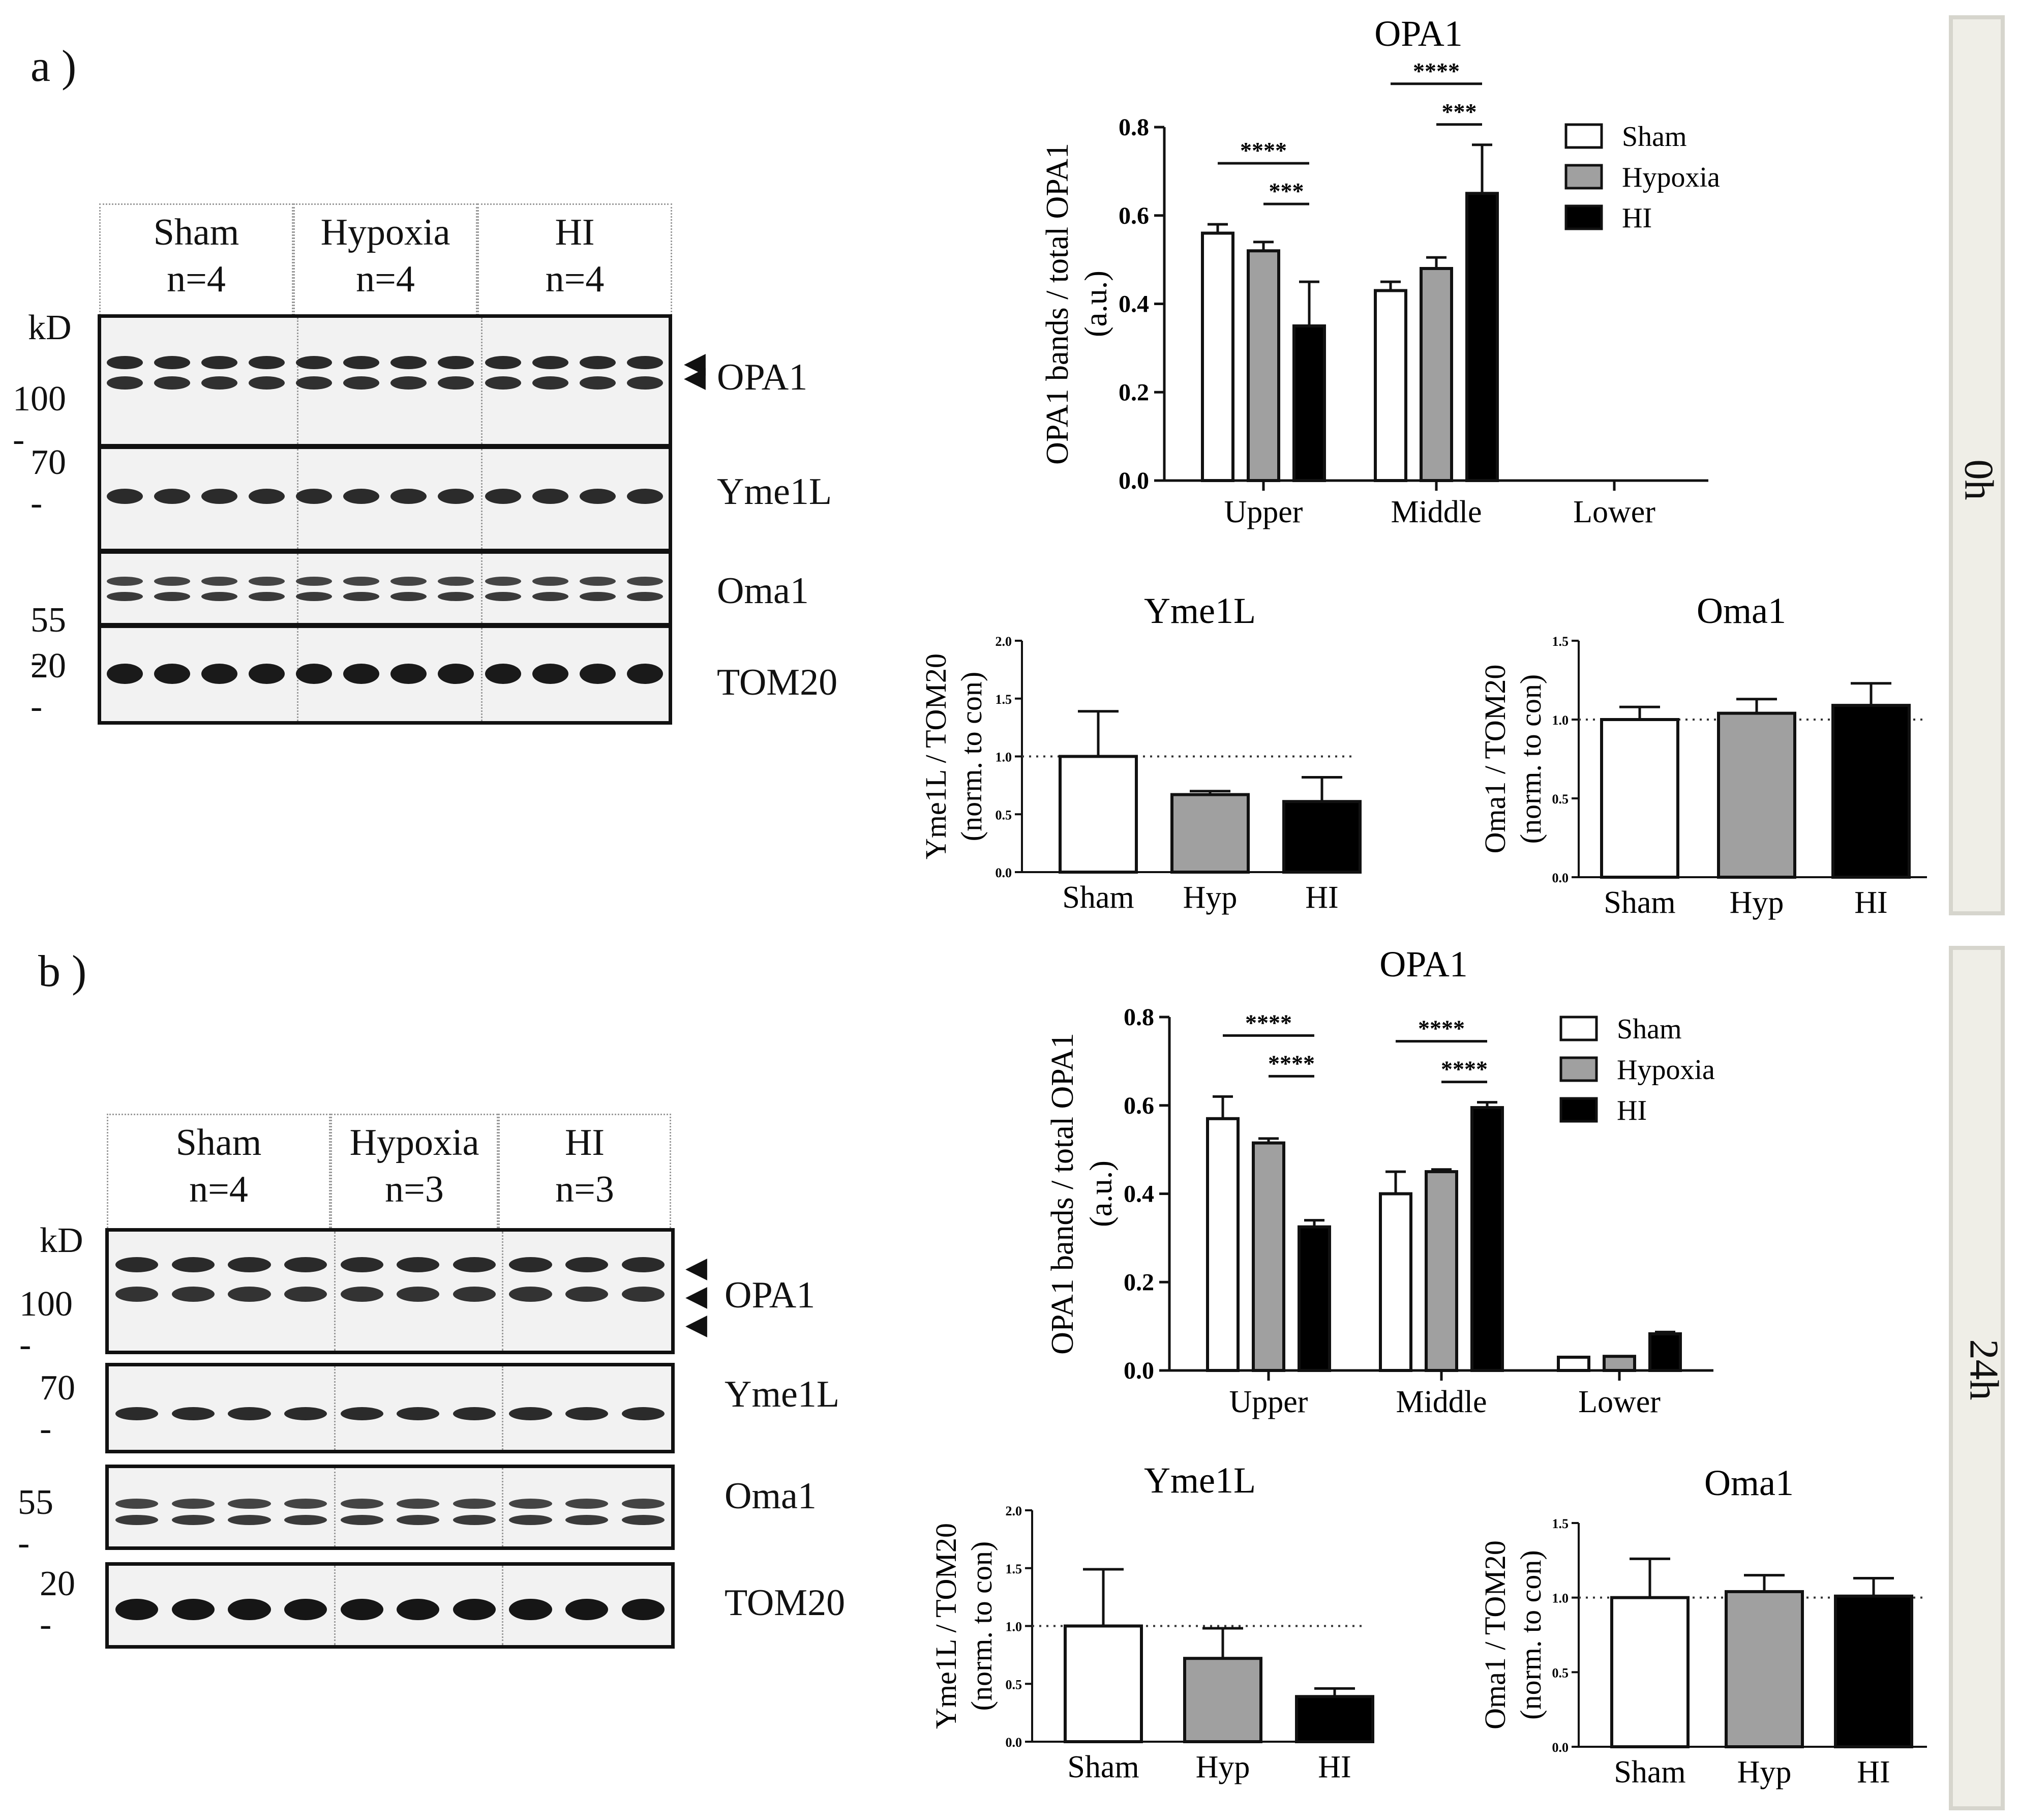 The image size is (2019, 1820). Describe the element at coordinates (414, 1171) in the screenshot. I see `blot-b-group-hypoxia: Hypoxia n=3` at that location.